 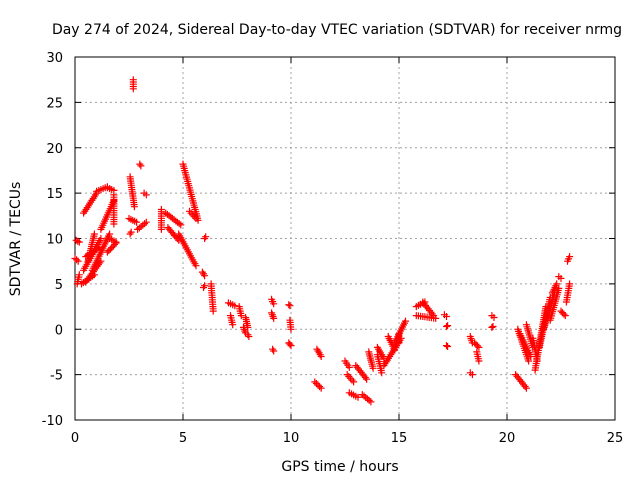 I want to click on y-tick-label: 10, so click(x=54, y=240).